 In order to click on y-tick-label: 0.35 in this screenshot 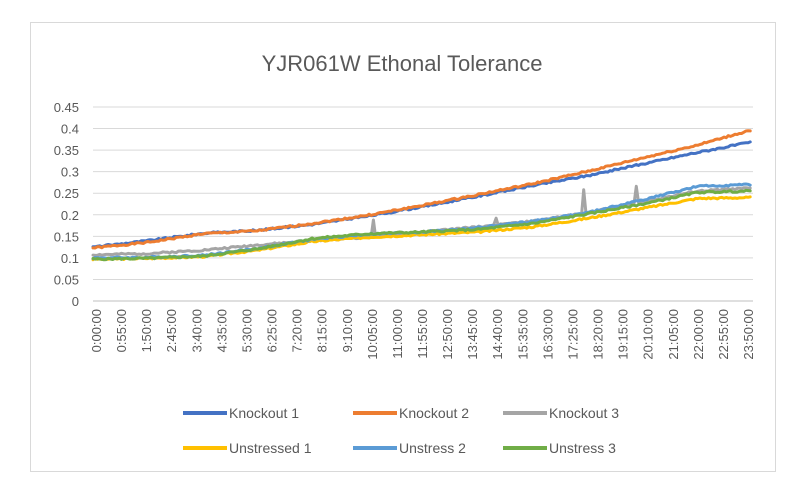, I will do `click(66, 150)`.